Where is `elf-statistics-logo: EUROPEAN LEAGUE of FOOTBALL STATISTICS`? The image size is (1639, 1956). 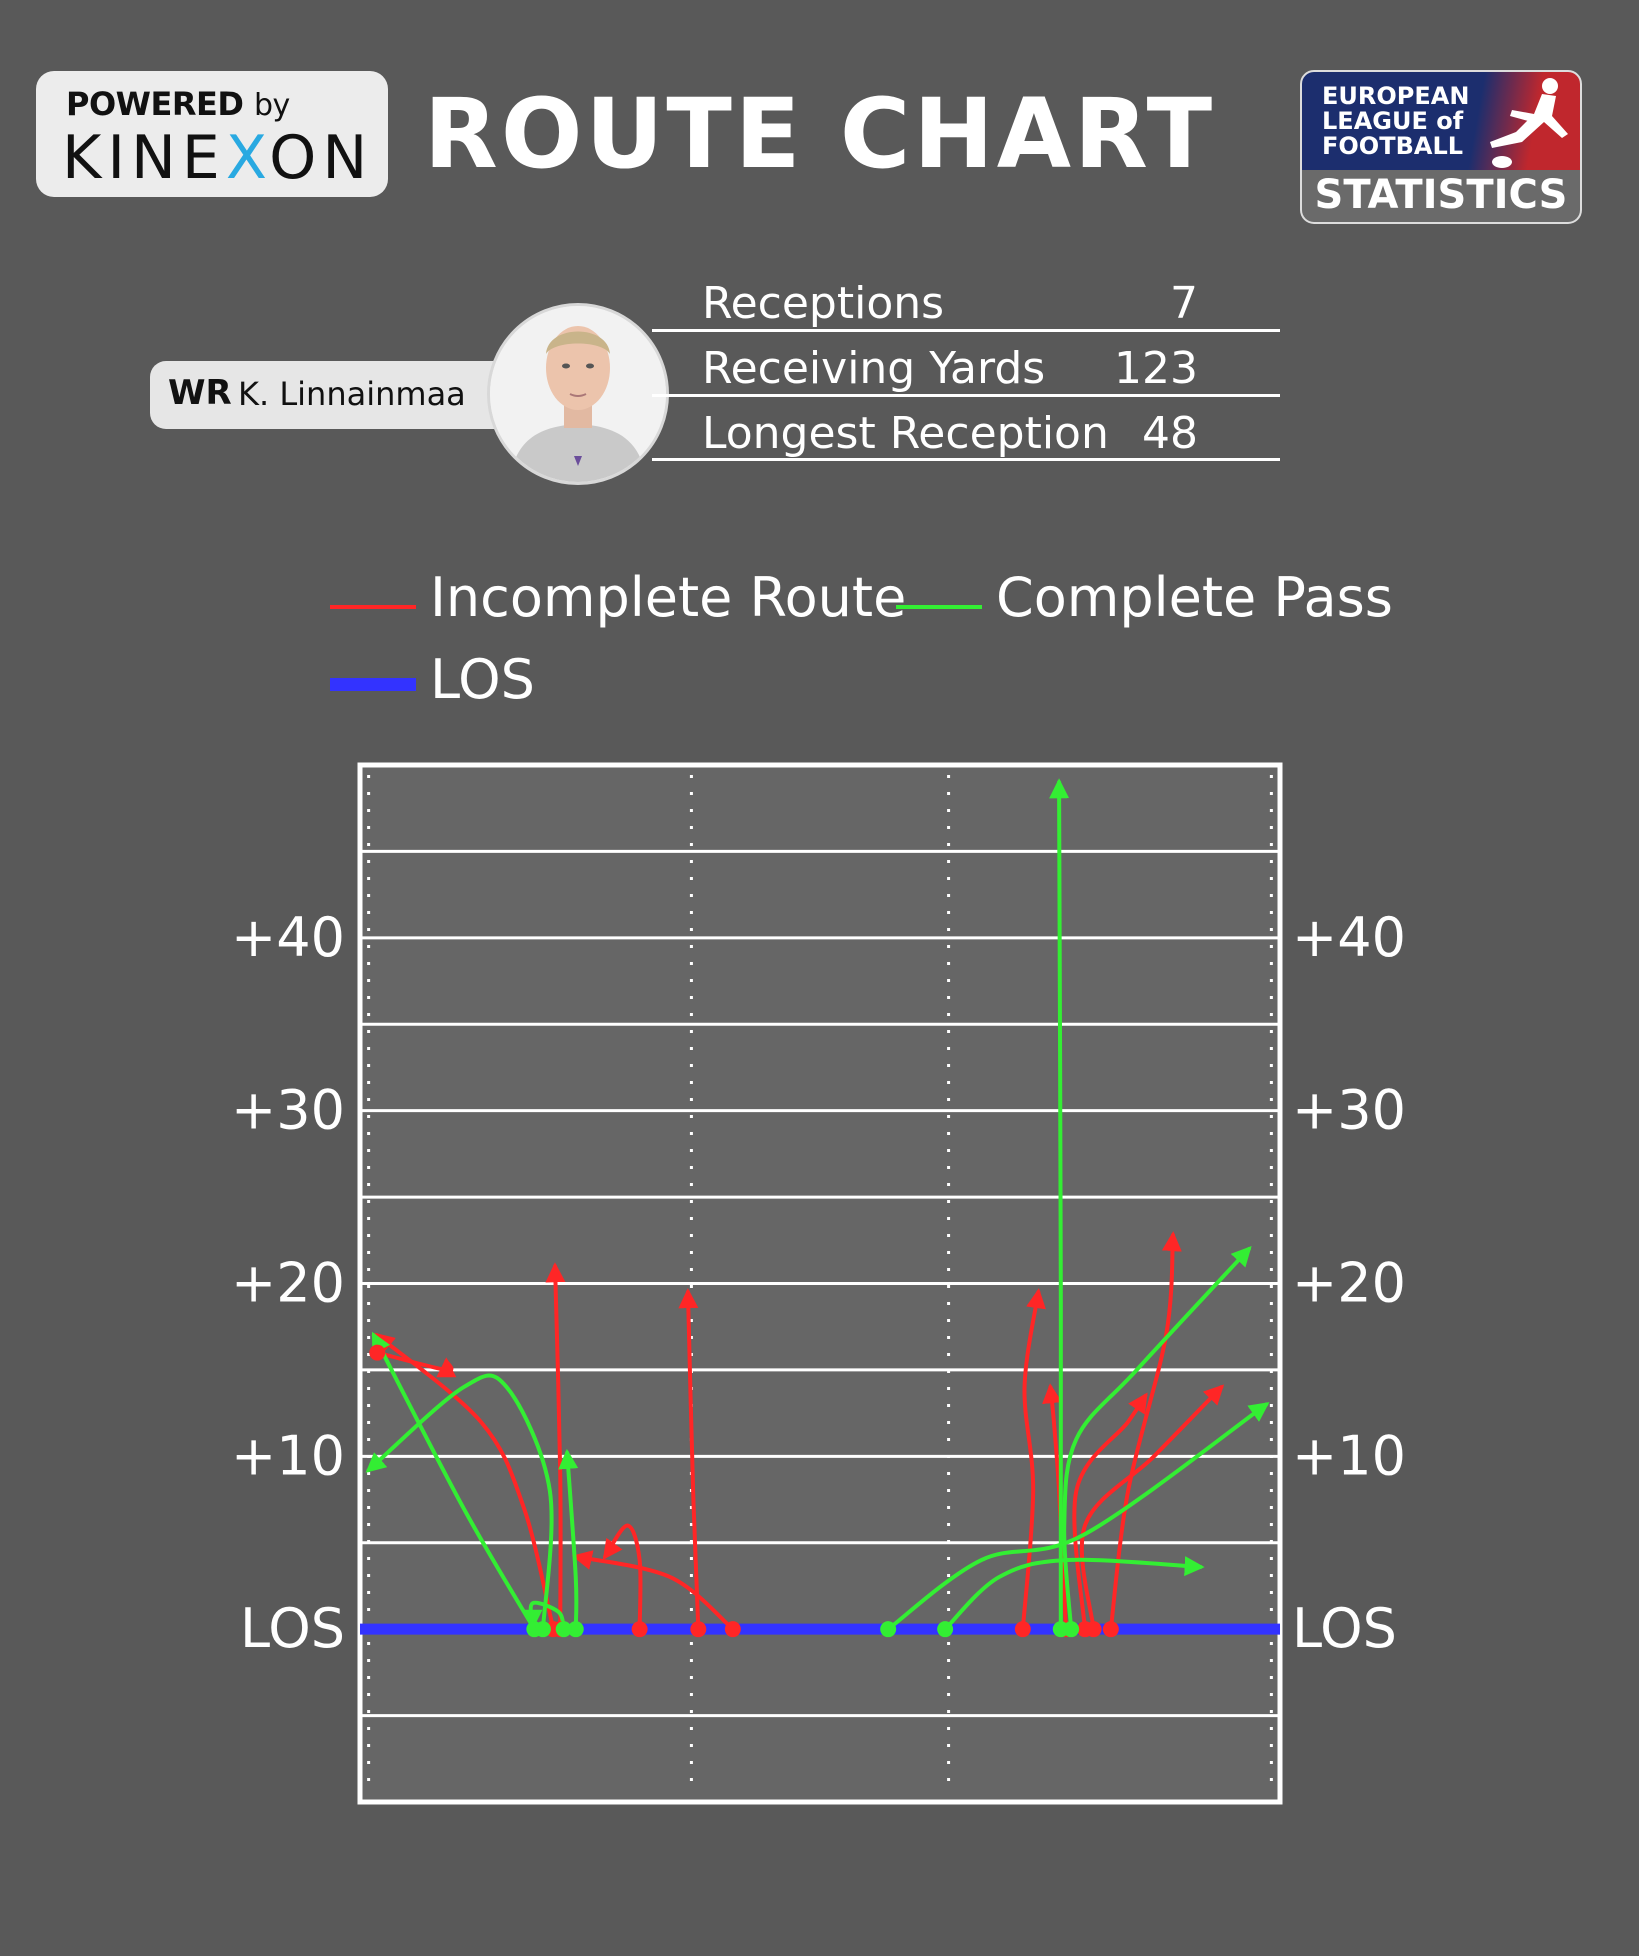 elf-statistics-logo: EUROPEAN LEAGUE of FOOTBALL STATISTICS is located at coordinates (1441, 147).